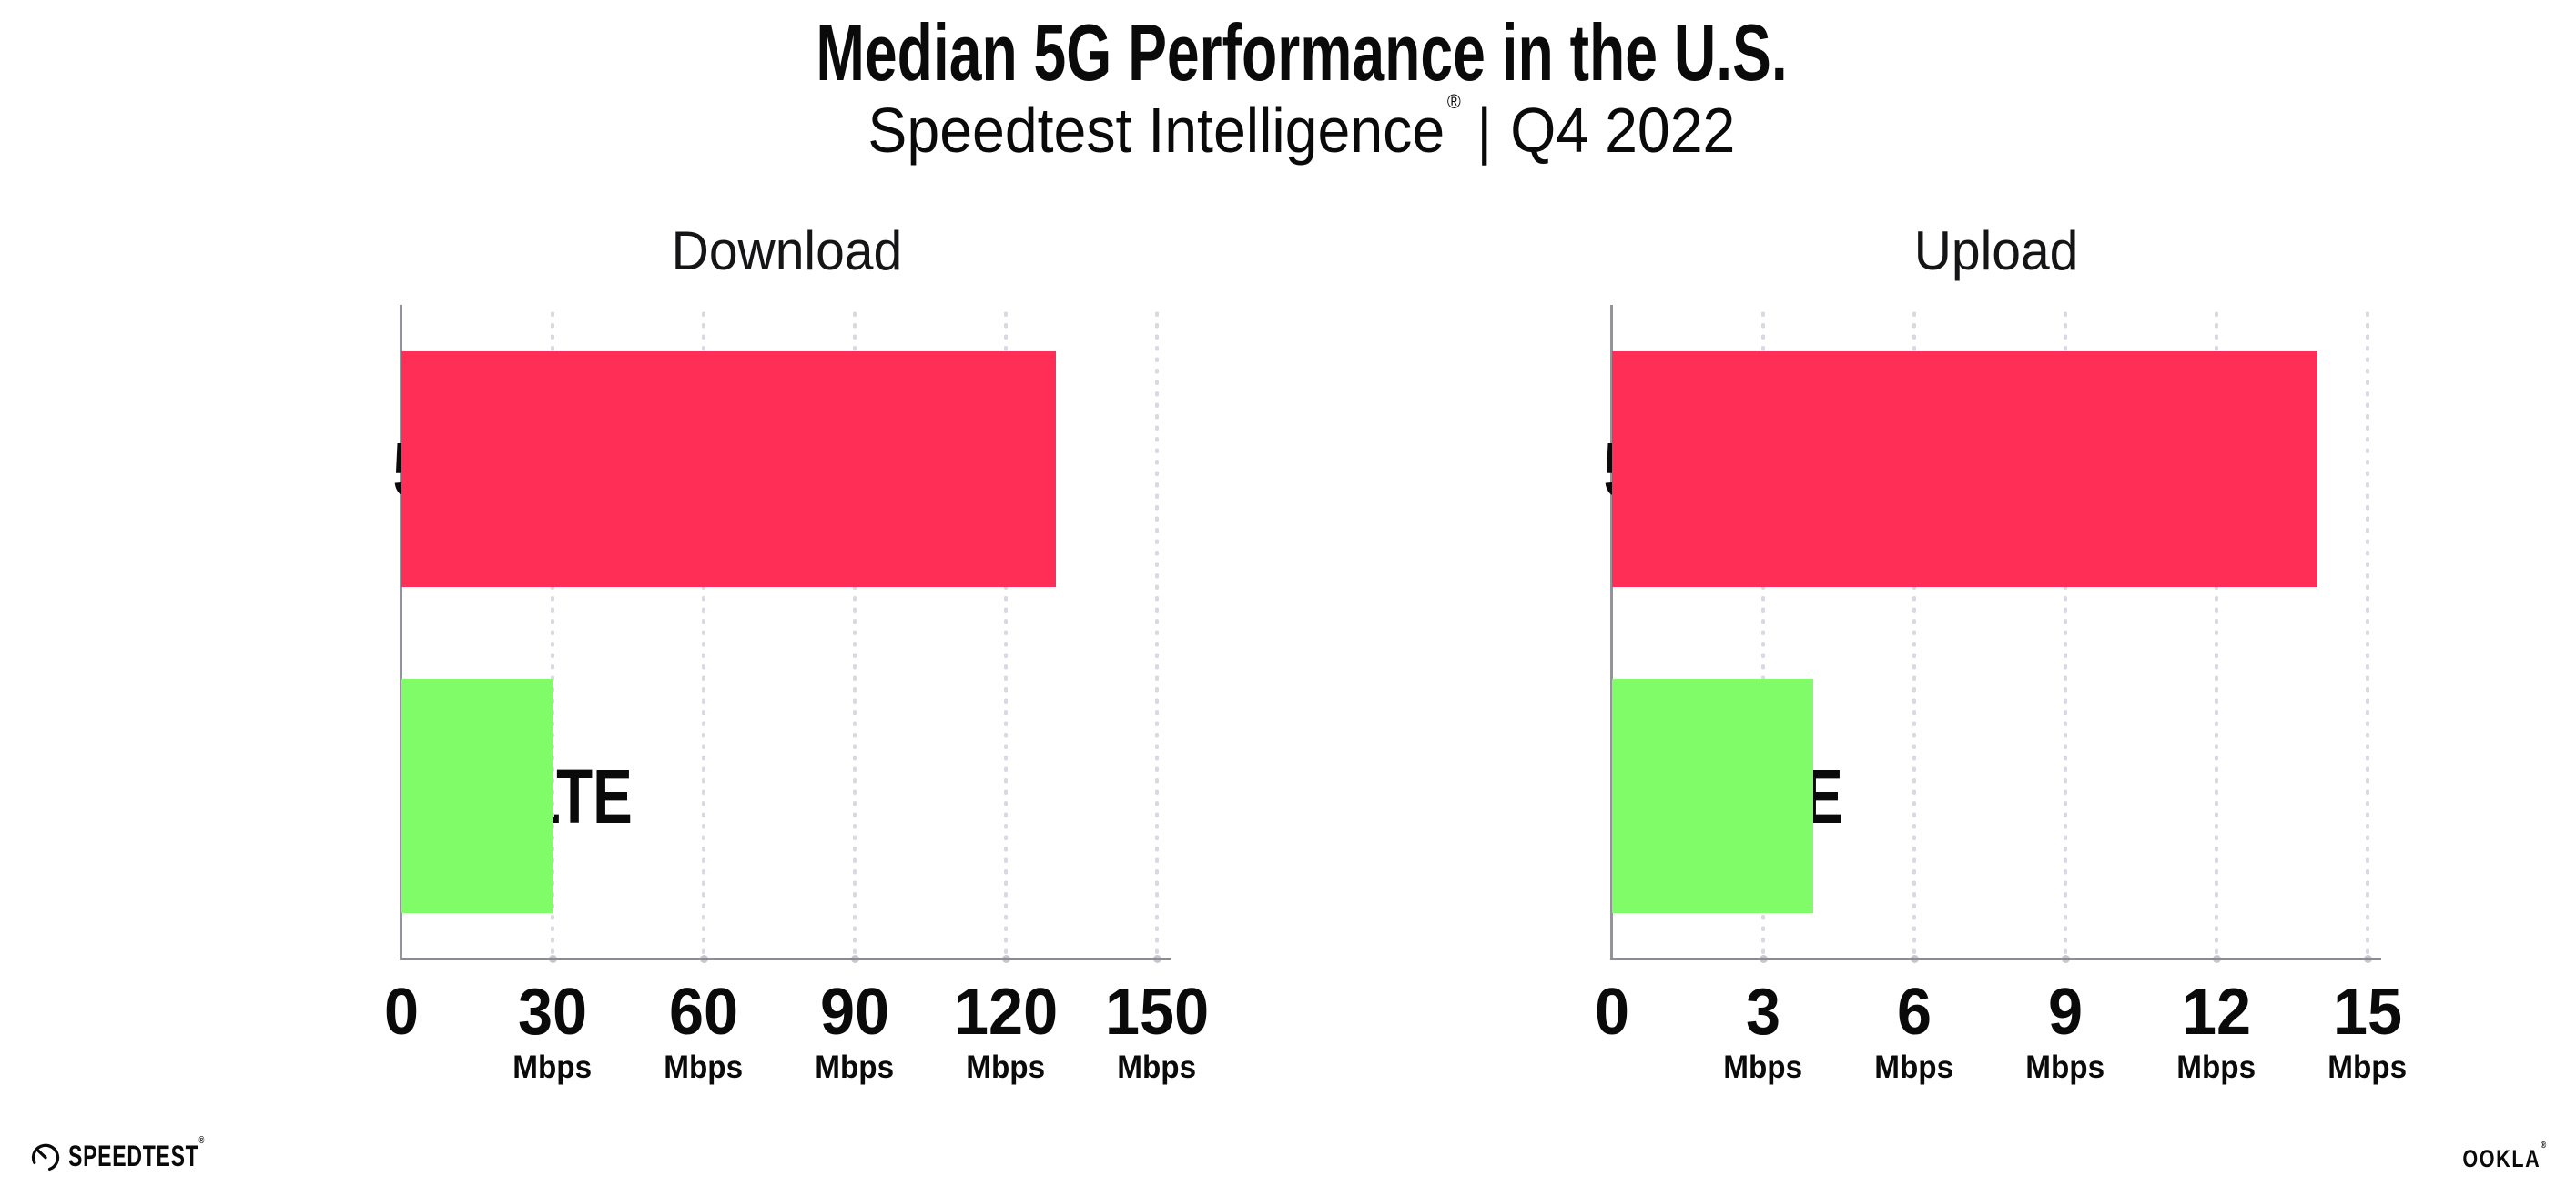 The width and height of the screenshot is (2576, 1197). I want to click on x-tick-label-12: 12, so click(2216, 1012).